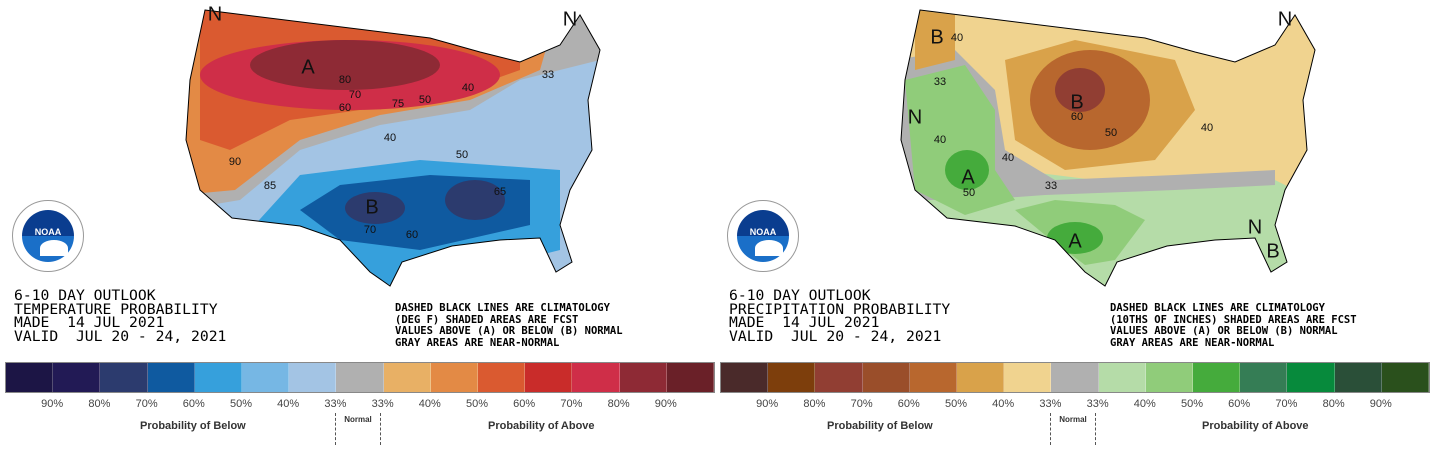 This screenshot has width=1430, height=453. Describe the element at coordinates (345, 80) in the screenshot. I see `map-label: 80` at that location.